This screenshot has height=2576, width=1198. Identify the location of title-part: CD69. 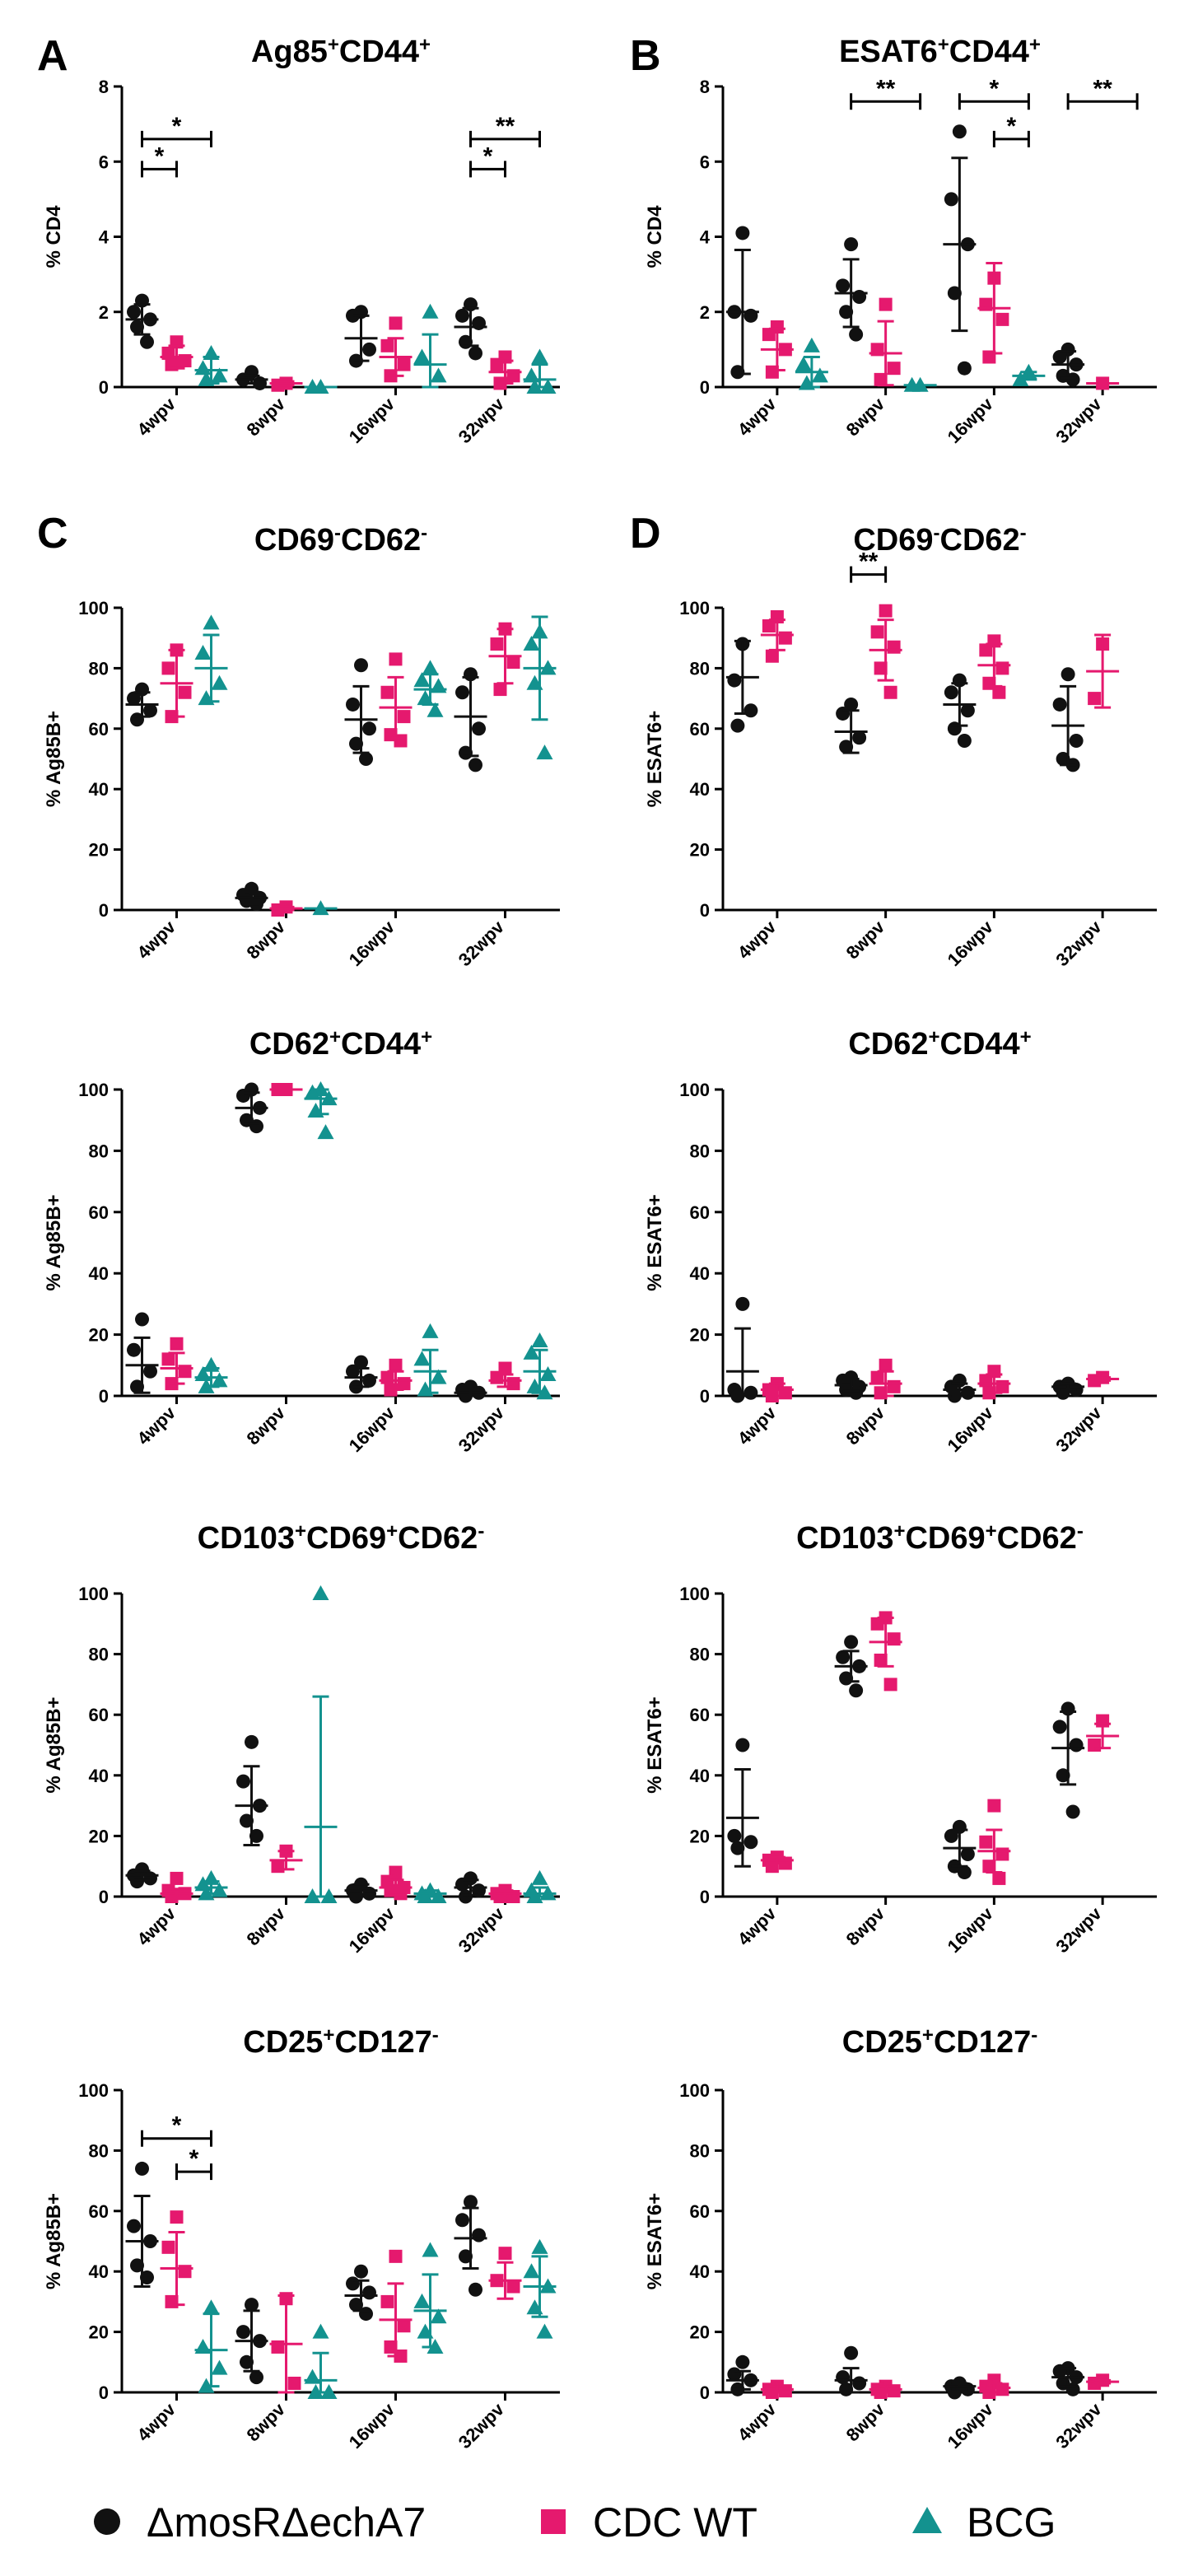
(346, 1538).